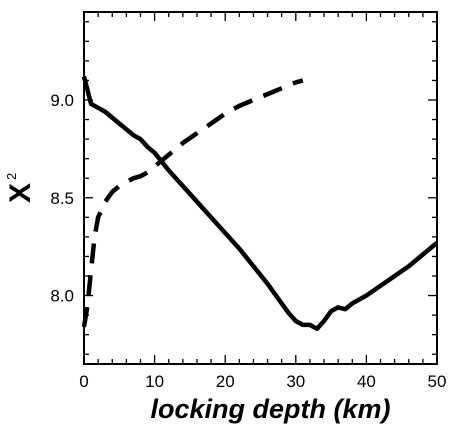 This screenshot has width=450, height=427. I want to click on x-axis-title: locking depth (km), so click(270, 409).